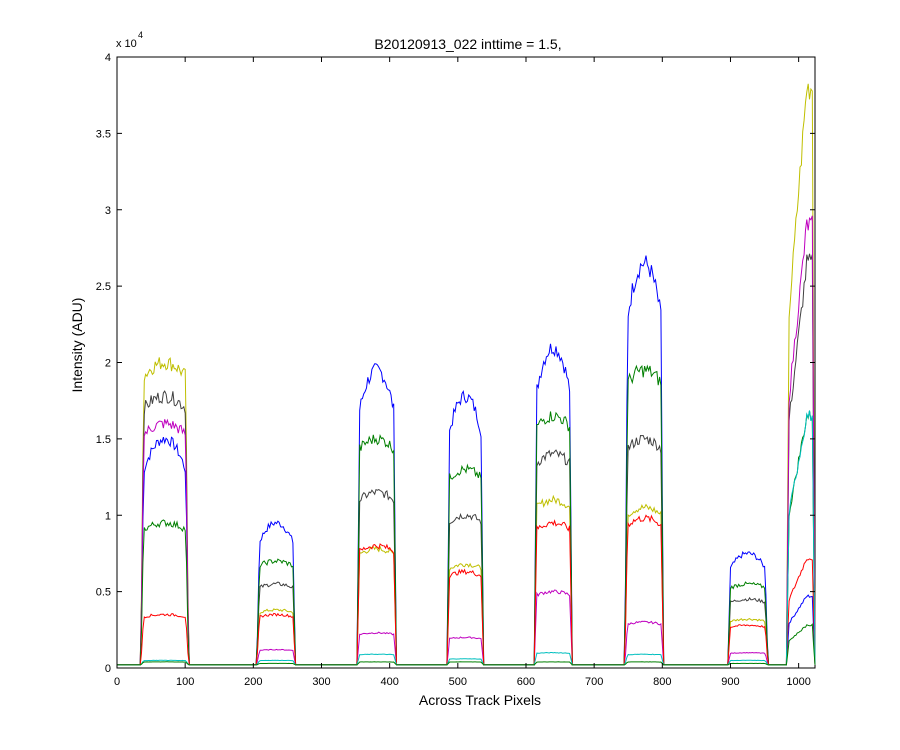 This screenshot has height=750, width=900. Describe the element at coordinates (798, 682) in the screenshot. I see `x-tick-label: 1000` at that location.